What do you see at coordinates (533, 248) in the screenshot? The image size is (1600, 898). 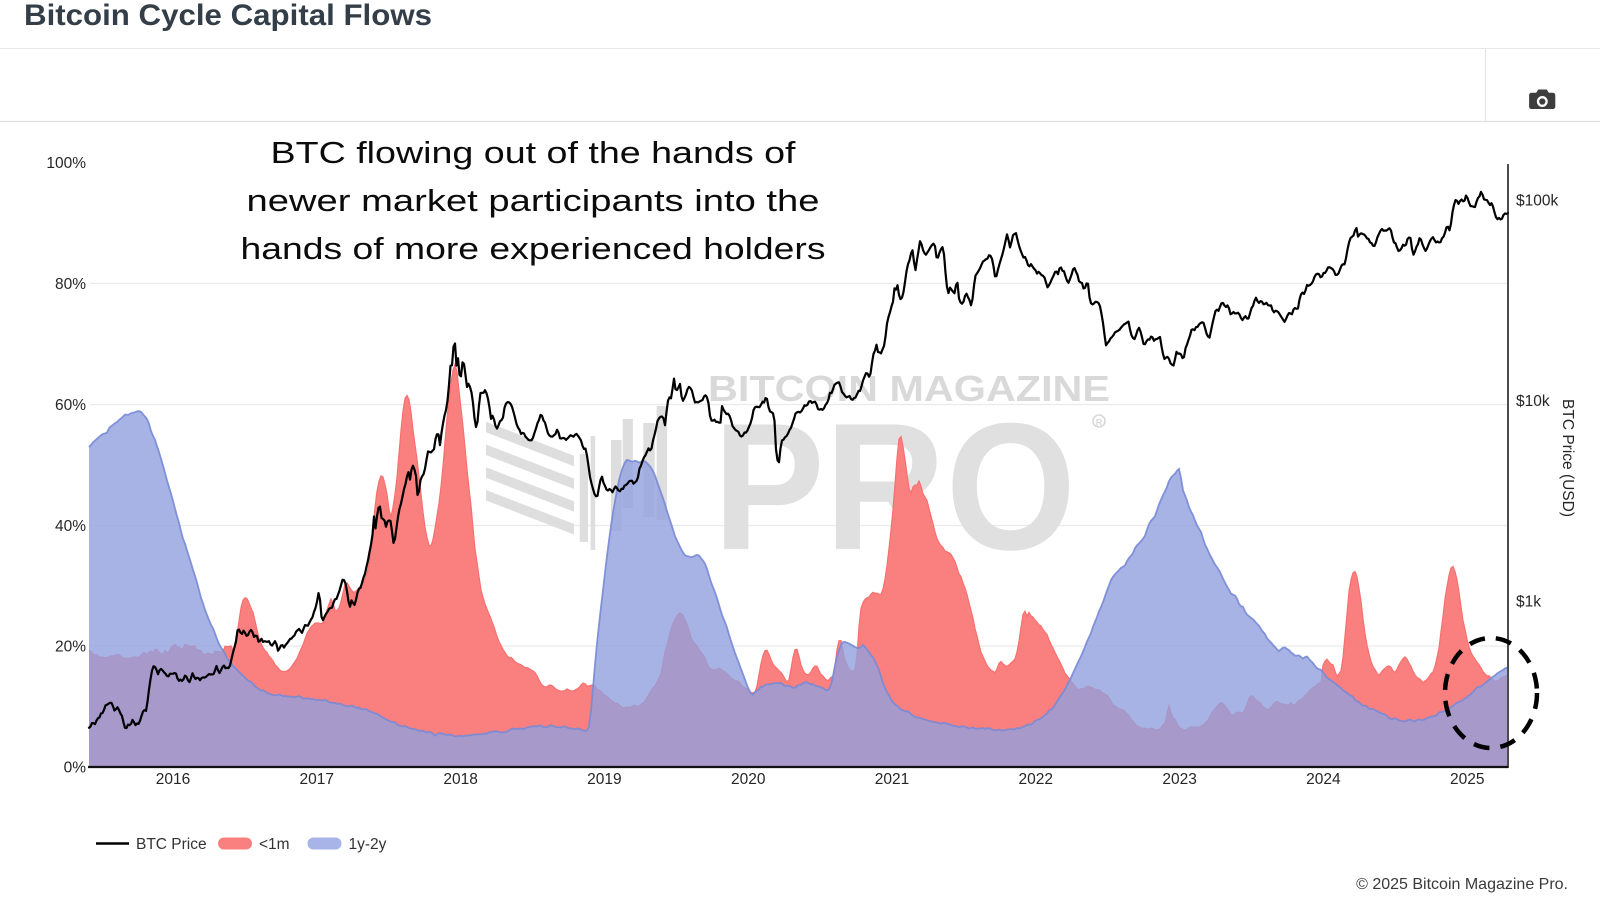 I see `svg-text:hands of more experienced hold: hands of more experienced holders` at bounding box center [533, 248].